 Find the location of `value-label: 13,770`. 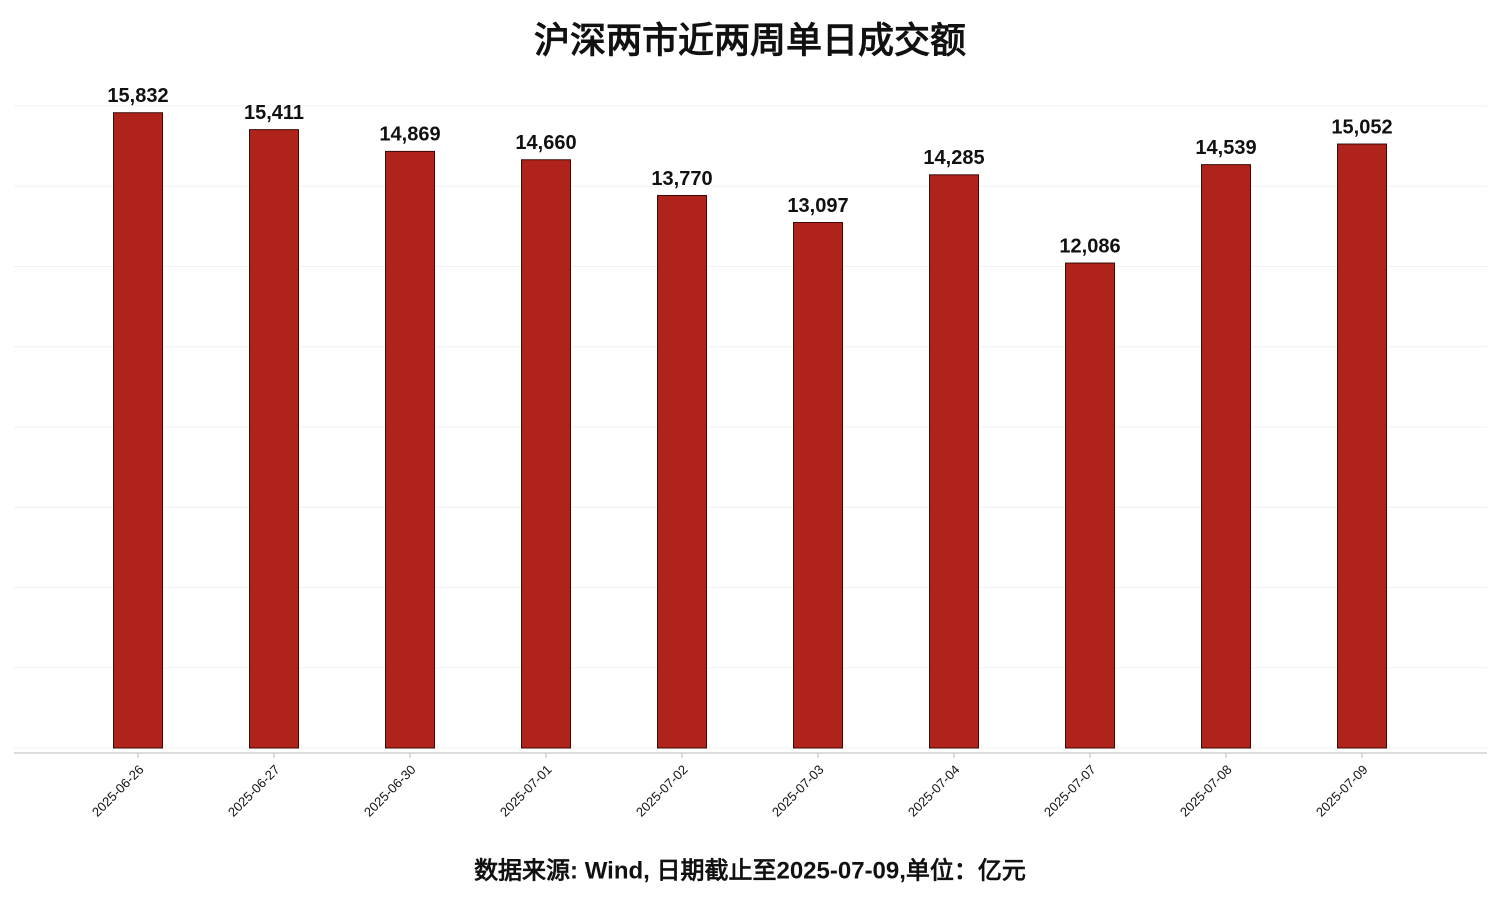

value-label: 13,770 is located at coordinates (681, 179).